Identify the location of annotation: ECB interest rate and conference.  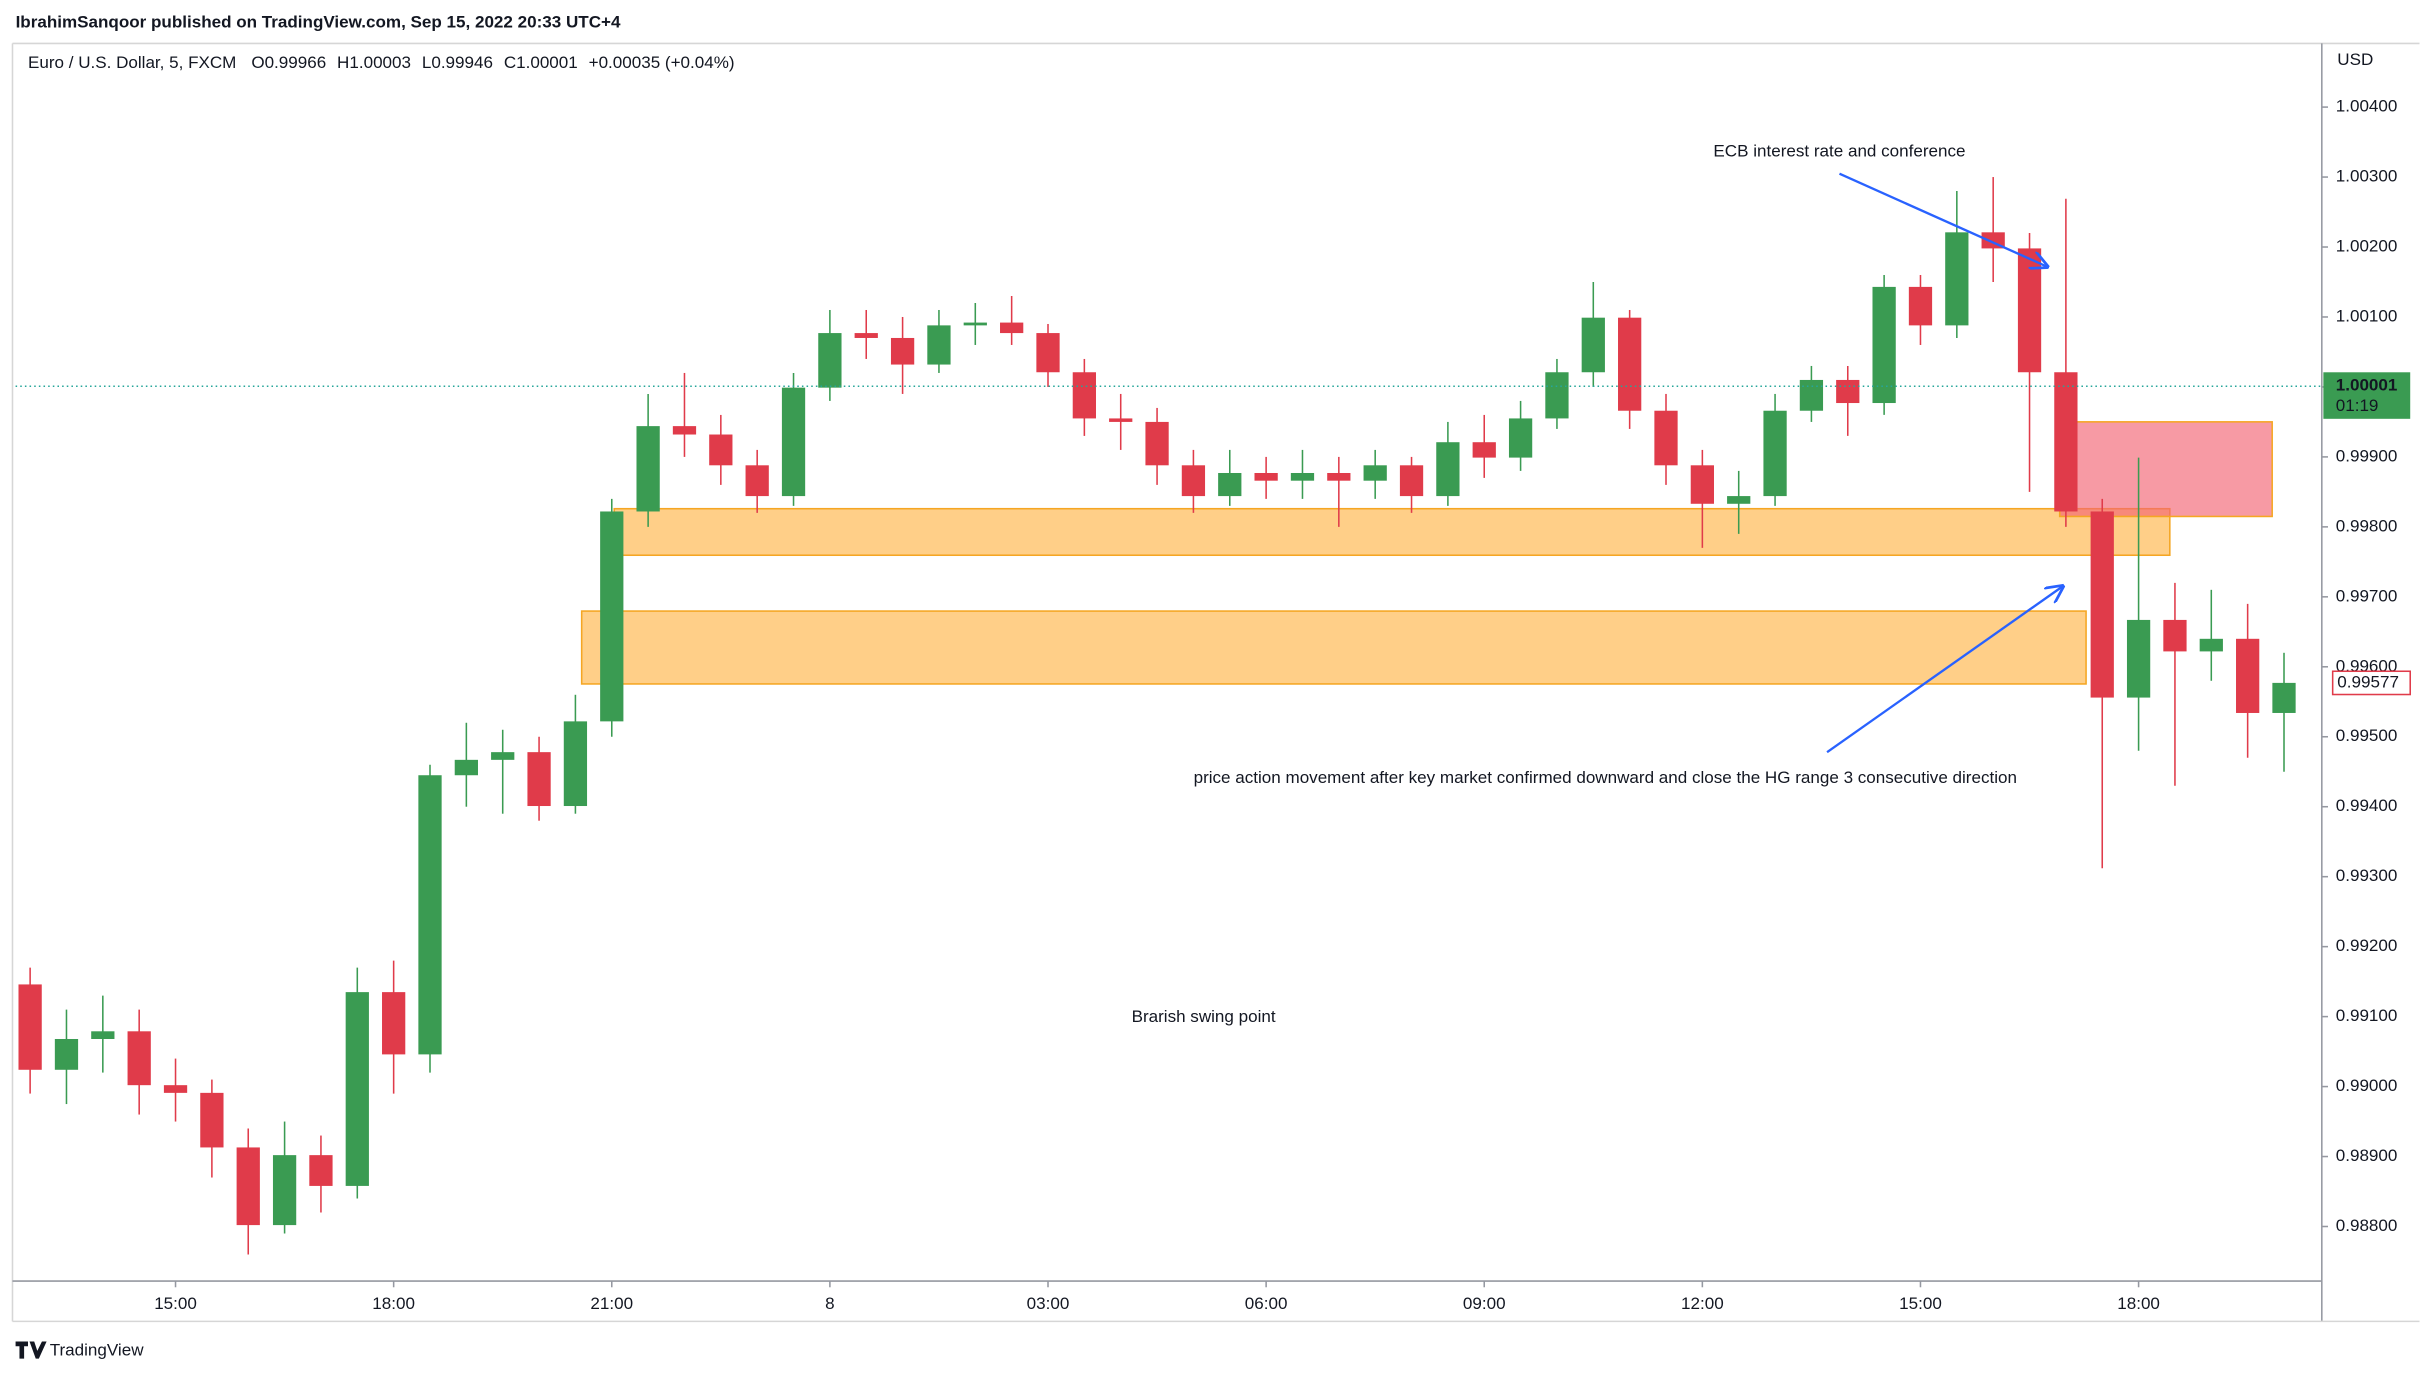
(1839, 150).